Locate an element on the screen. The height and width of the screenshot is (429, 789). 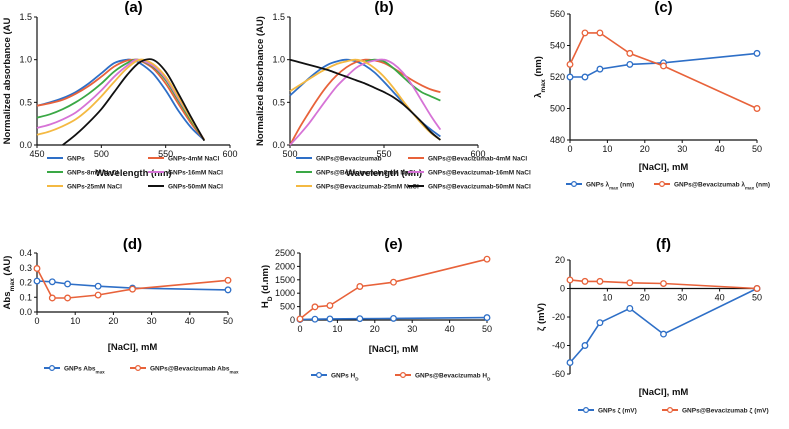
legend-entry: GNPs-4mM NaCl is located at coordinates (183, 159).